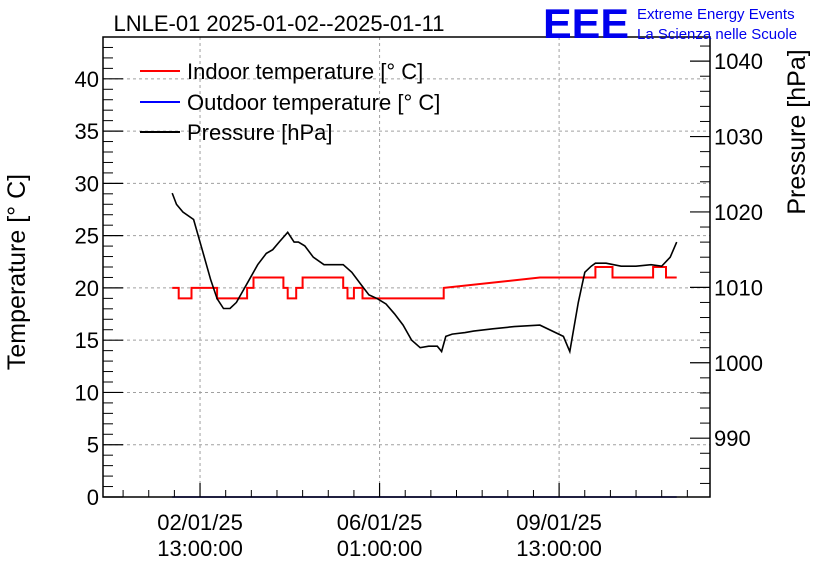 The image size is (836, 572). Describe the element at coordinates (87, 79) in the screenshot. I see `y-left-tick-label: 40` at that location.